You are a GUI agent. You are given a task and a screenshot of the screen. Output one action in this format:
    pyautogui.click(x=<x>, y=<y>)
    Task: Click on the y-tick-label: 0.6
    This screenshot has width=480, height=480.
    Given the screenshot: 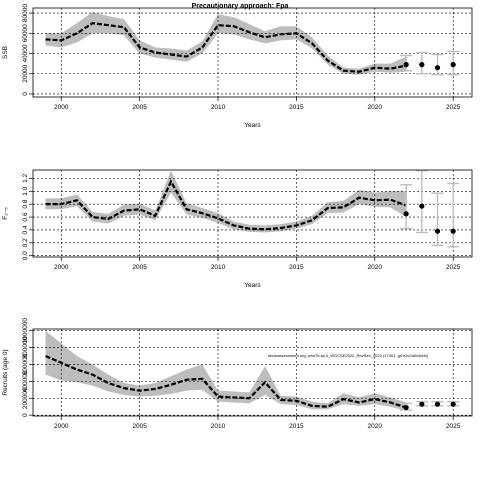 What is the action you would take?
    pyautogui.click(x=25, y=216)
    